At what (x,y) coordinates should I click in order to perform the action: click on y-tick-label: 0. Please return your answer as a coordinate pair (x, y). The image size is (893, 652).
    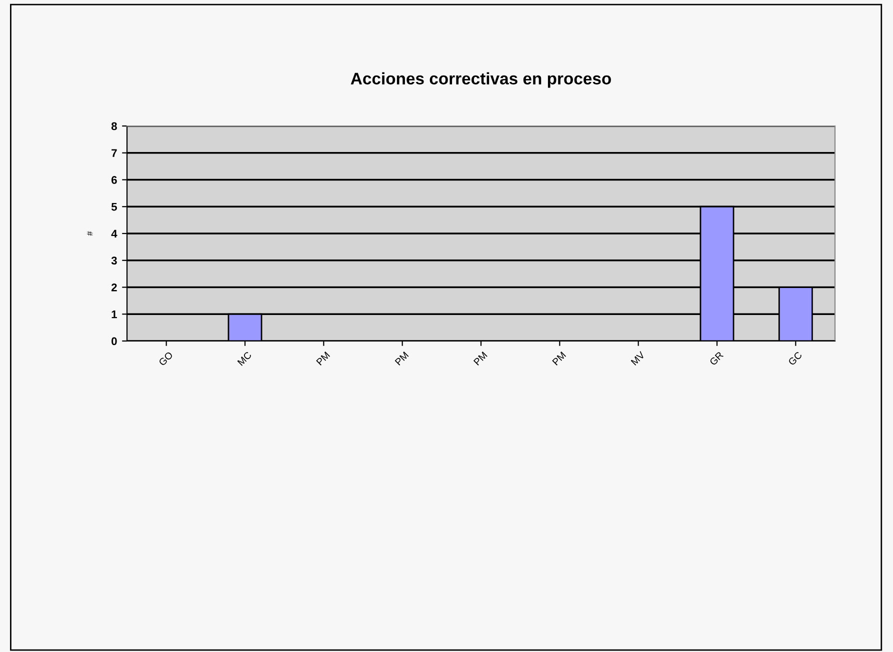
    Looking at the image, I should click on (114, 341).